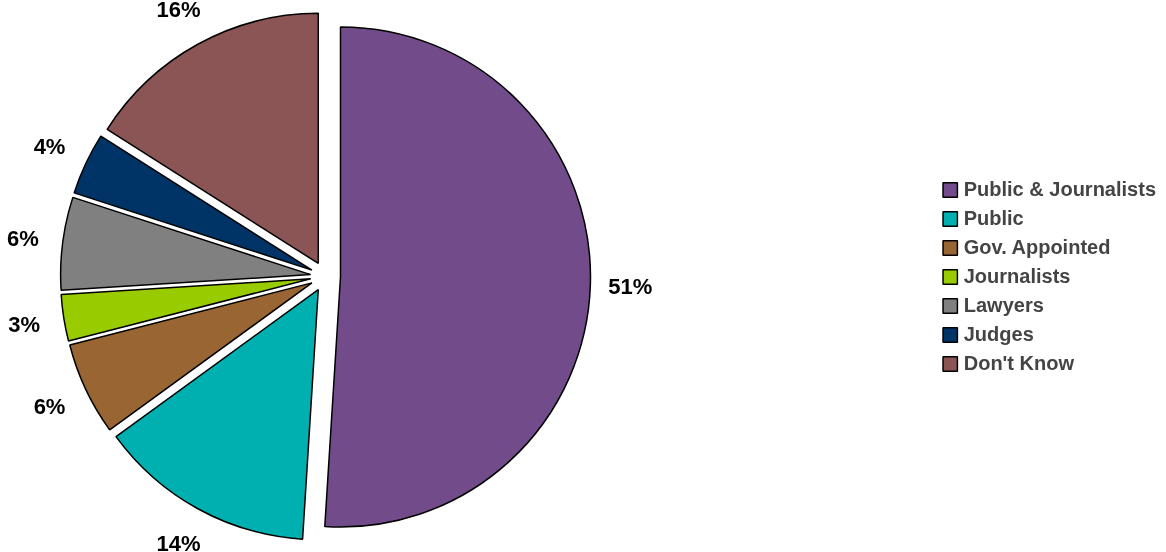  What do you see at coordinates (178, 541) in the screenshot?
I see `data-label: 14%` at bounding box center [178, 541].